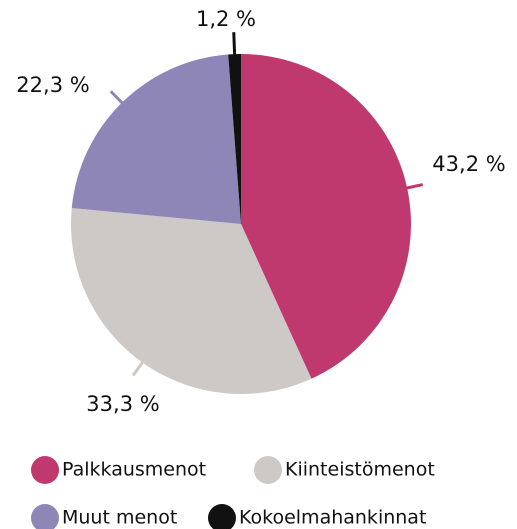 The height and width of the screenshot is (529, 517). Describe the element at coordinates (360, 470) in the screenshot. I see `legend-label: Kiinteistömenot` at that location.